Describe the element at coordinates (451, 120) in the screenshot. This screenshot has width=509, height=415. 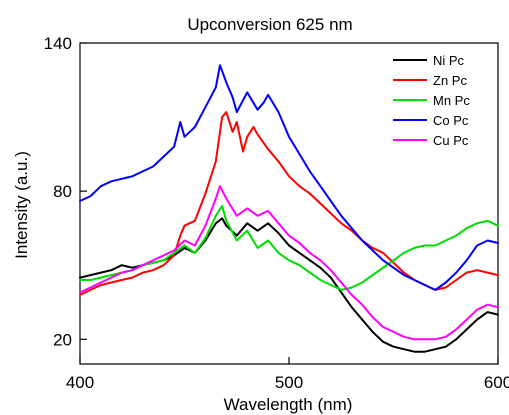
I see `legend-label: Co Pc` at that location.